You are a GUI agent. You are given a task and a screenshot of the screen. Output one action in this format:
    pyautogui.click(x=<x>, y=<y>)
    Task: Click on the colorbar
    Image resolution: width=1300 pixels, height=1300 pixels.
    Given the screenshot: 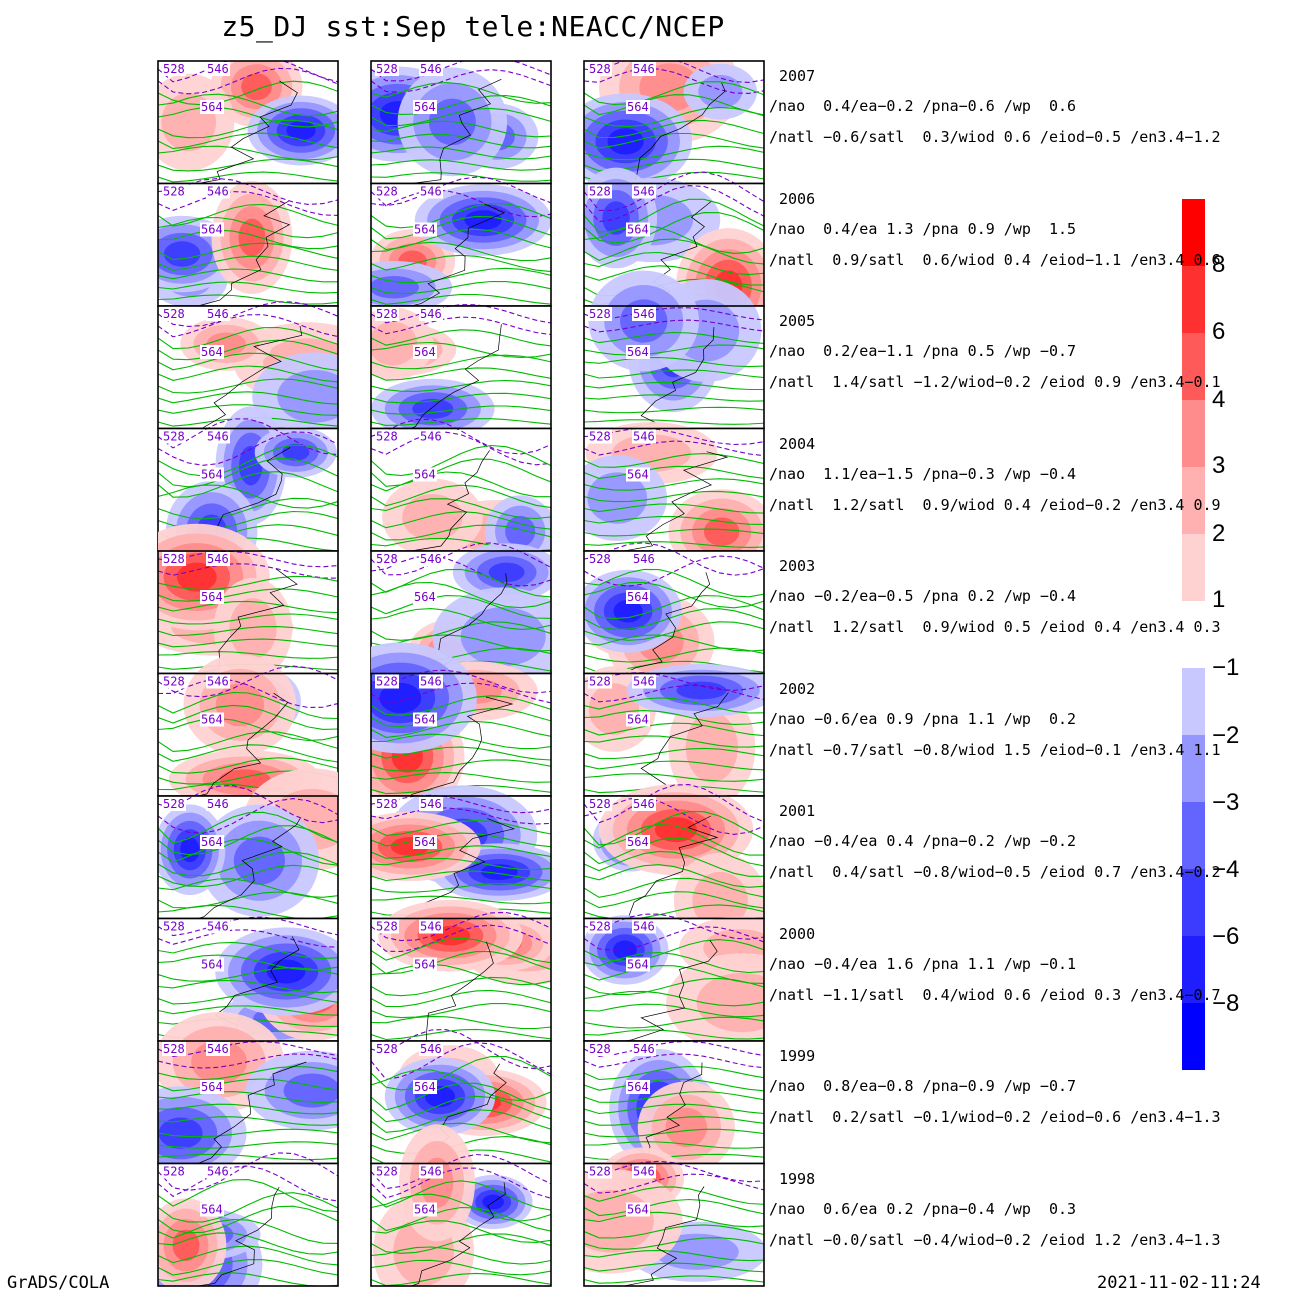 What is the action you would take?
    pyautogui.click(x=1193, y=634)
    